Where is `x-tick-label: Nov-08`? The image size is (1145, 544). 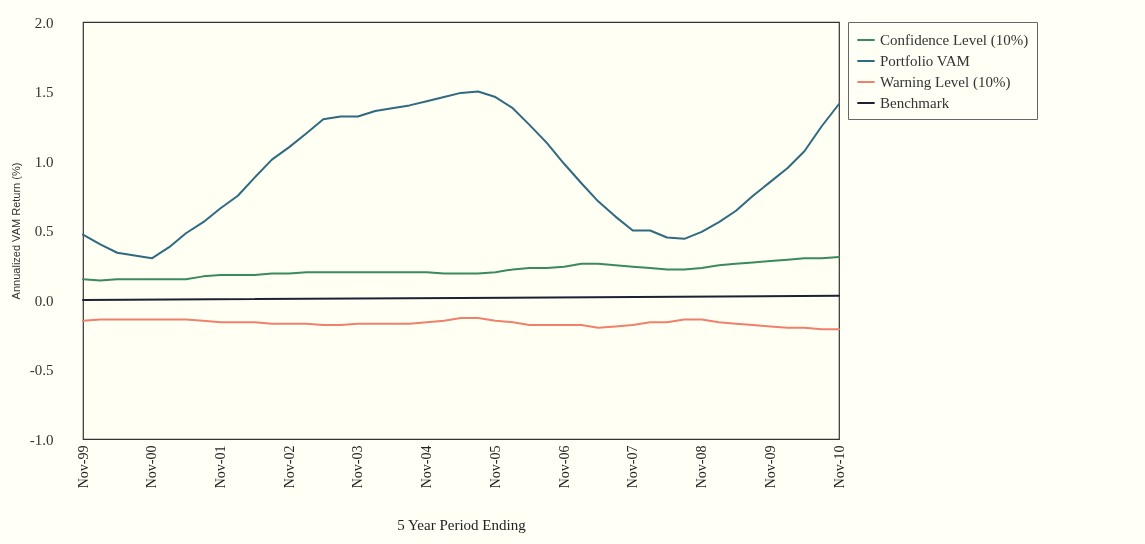 x-tick-label: Nov-08 is located at coordinates (702, 467).